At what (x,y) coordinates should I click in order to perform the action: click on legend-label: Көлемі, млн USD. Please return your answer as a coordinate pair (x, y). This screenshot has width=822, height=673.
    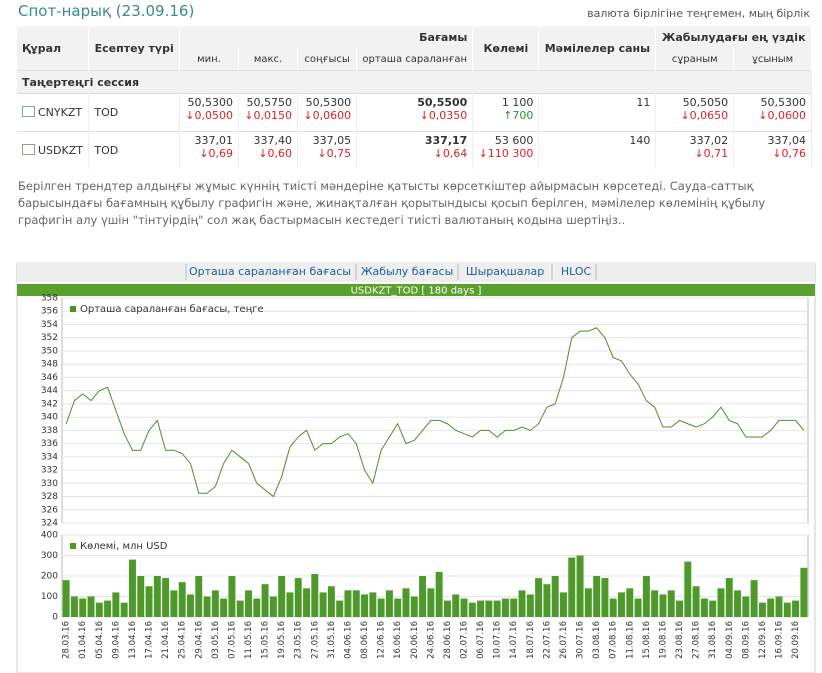
    Looking at the image, I should click on (124, 546).